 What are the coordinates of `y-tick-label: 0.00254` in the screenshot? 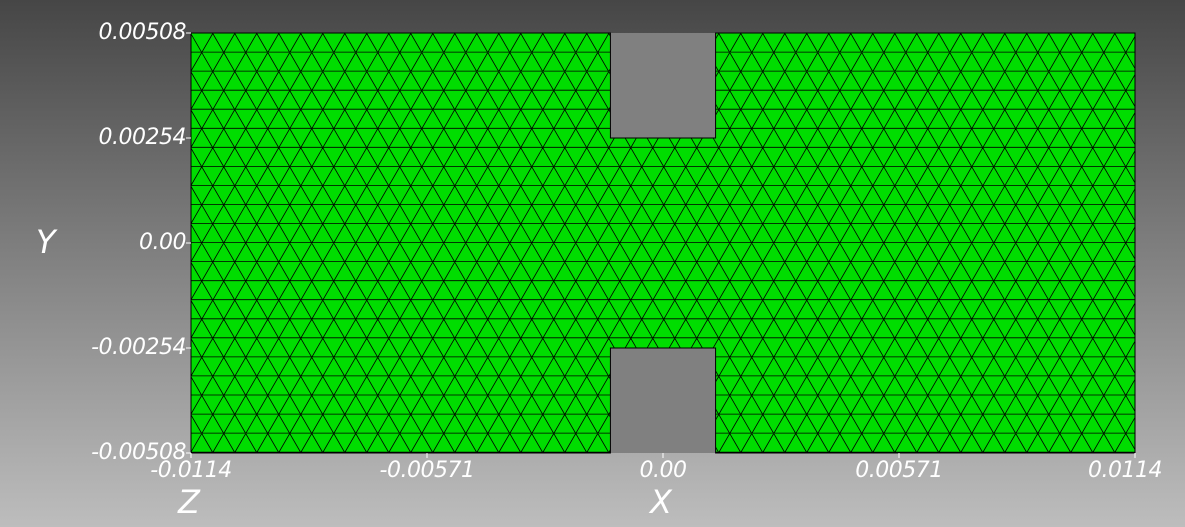 It's located at (142, 138).